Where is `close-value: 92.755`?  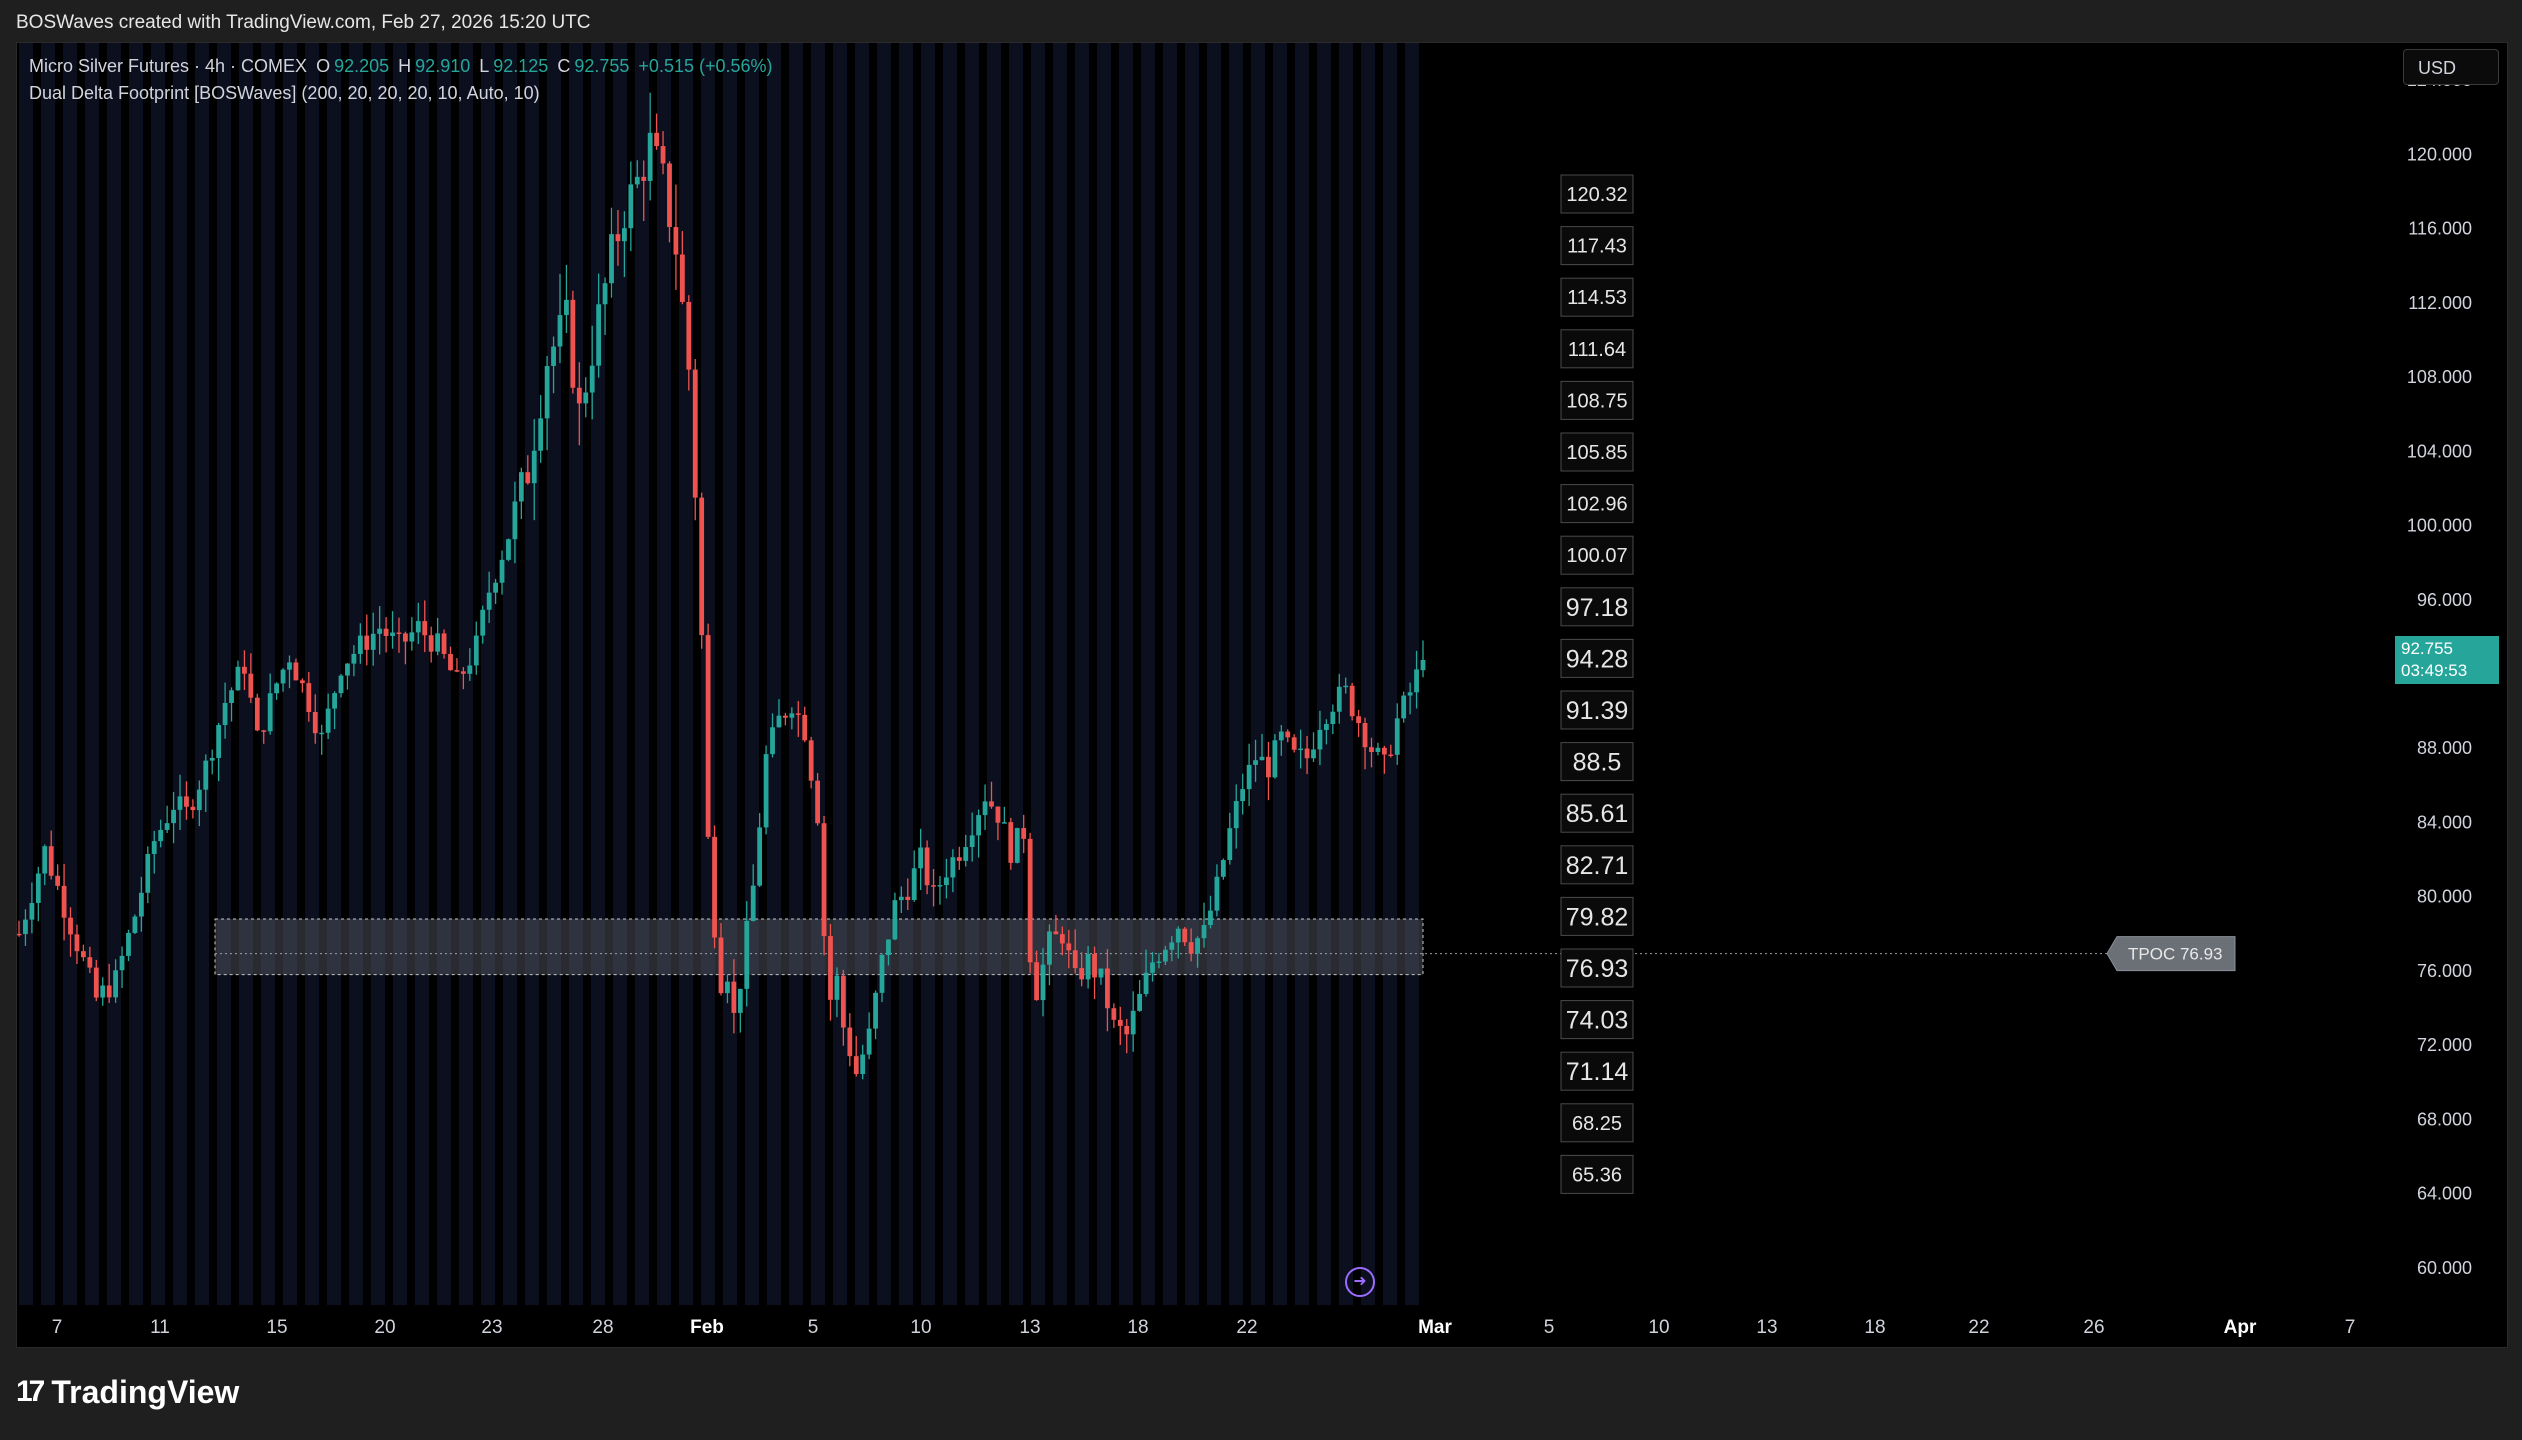
close-value: 92.755 is located at coordinates (602, 66).